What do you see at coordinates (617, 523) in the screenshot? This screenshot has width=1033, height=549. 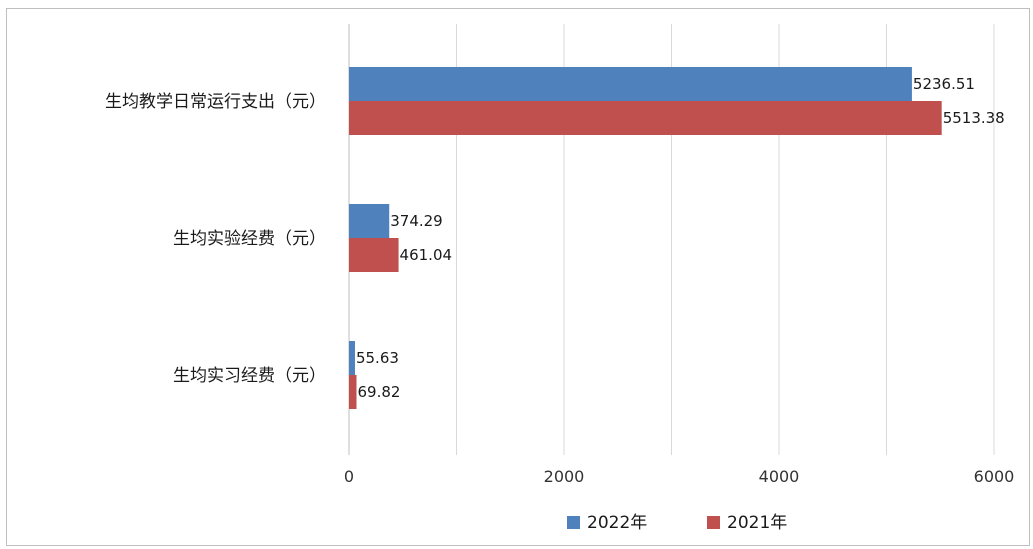 I see `legend-label: 2022年` at bounding box center [617, 523].